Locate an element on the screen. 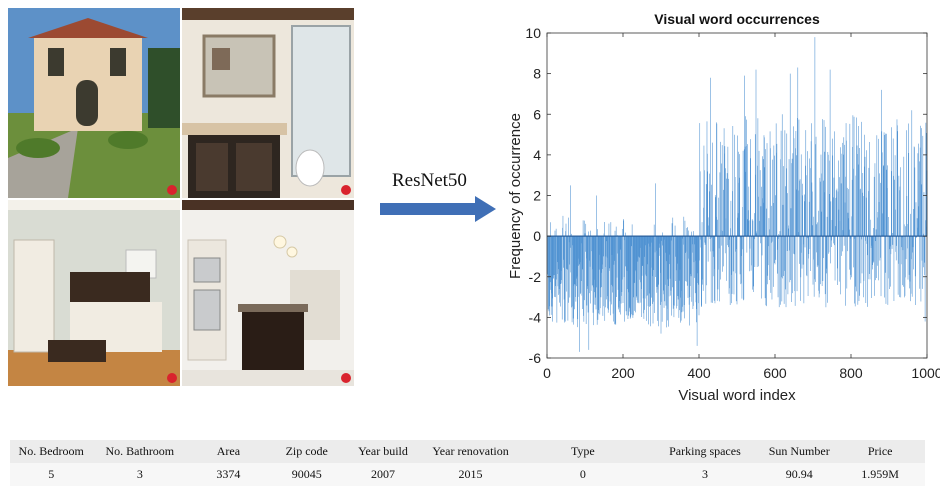 This screenshot has width=945, height=488. arrow-right-icon is located at coordinates (438, 209).